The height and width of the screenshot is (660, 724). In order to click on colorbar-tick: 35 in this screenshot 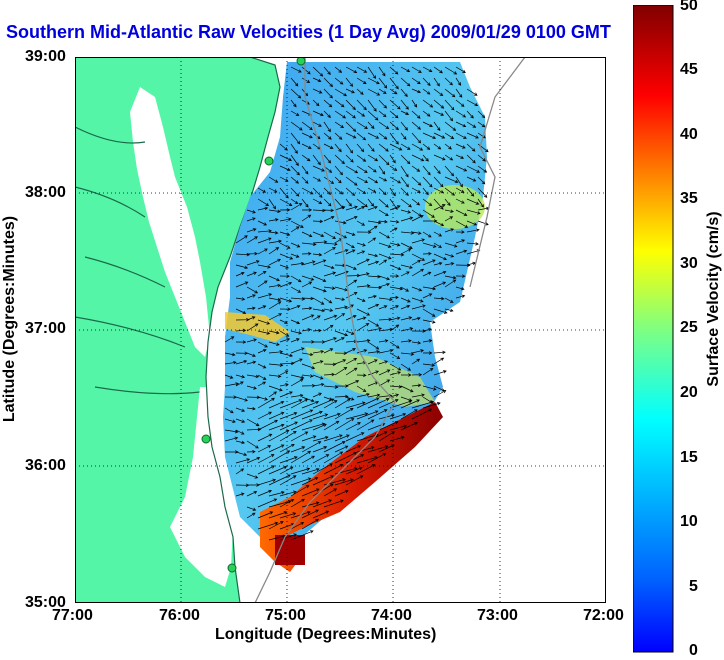, I will do `click(689, 198)`.